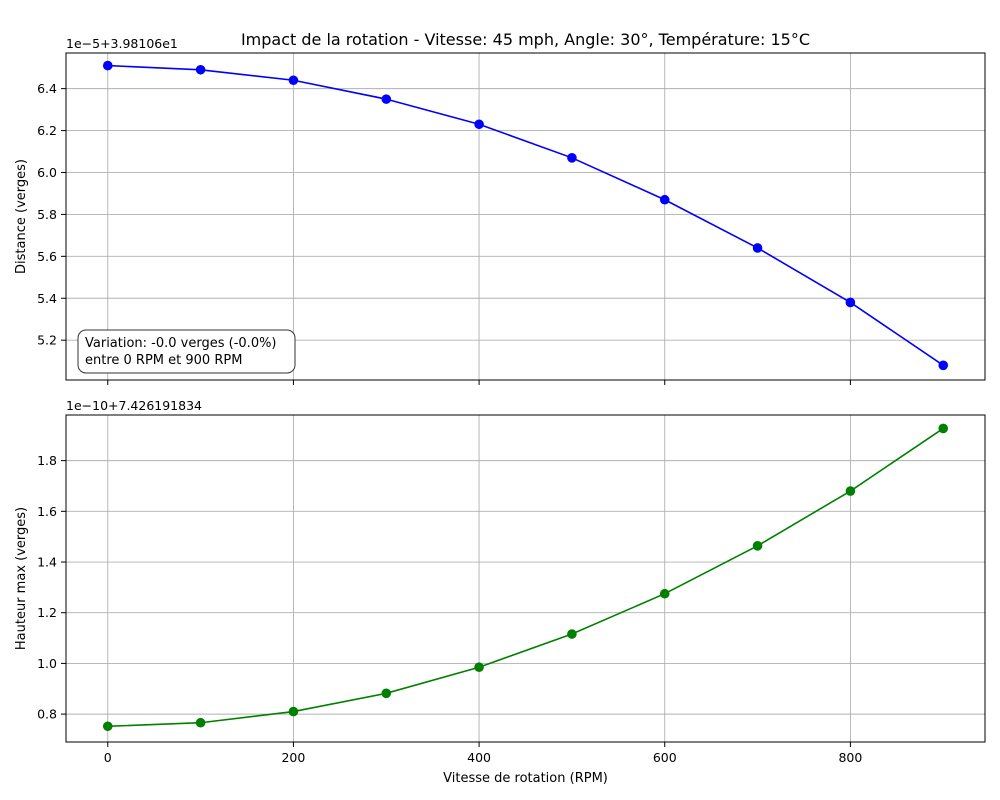 This screenshot has height=800, width=1000. I want to click on height-x-tick-label: 600, so click(665, 757).